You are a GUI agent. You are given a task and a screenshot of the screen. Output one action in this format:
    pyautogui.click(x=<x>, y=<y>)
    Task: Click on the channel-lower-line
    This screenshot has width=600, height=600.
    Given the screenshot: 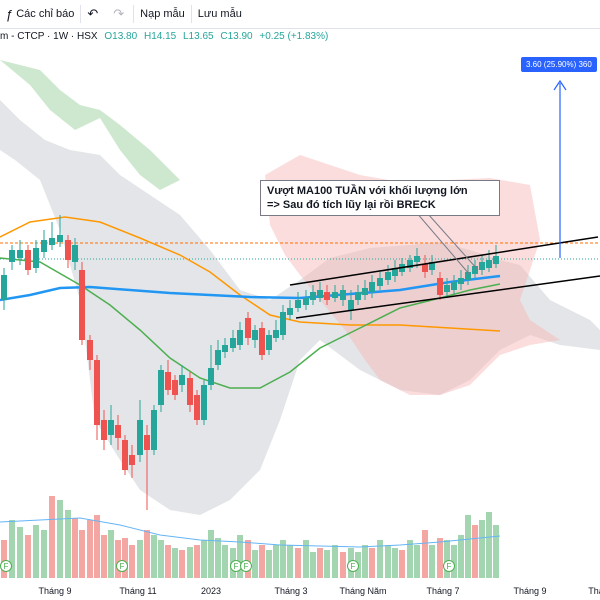 What is the action you would take?
    pyautogui.click(x=447, y=297)
    